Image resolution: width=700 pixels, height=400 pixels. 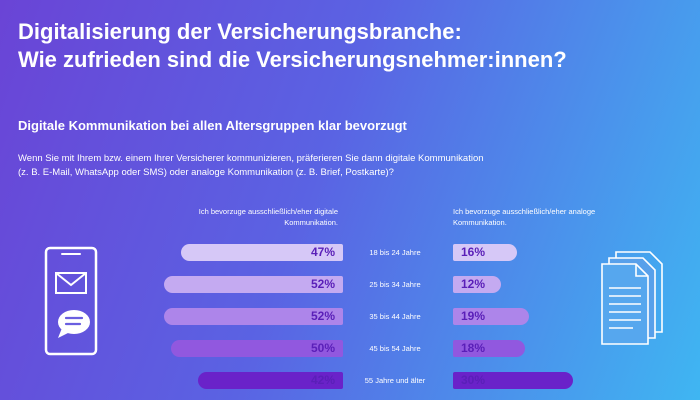 What do you see at coordinates (632, 298) in the screenshot?
I see `documents-icon` at bounding box center [632, 298].